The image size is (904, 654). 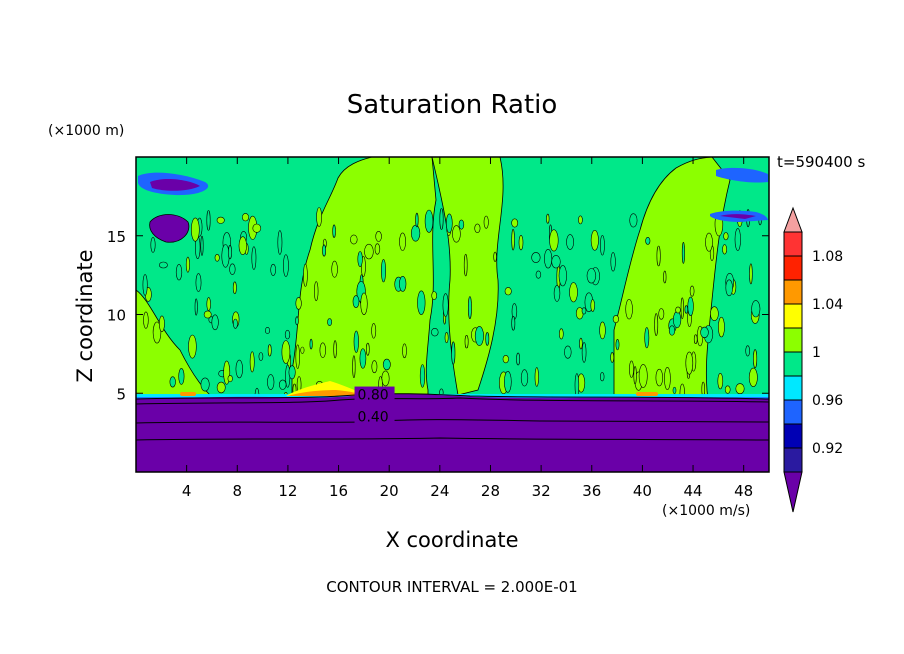 What do you see at coordinates (238, 491) in the screenshot?
I see `x-tick-label: 8` at bounding box center [238, 491].